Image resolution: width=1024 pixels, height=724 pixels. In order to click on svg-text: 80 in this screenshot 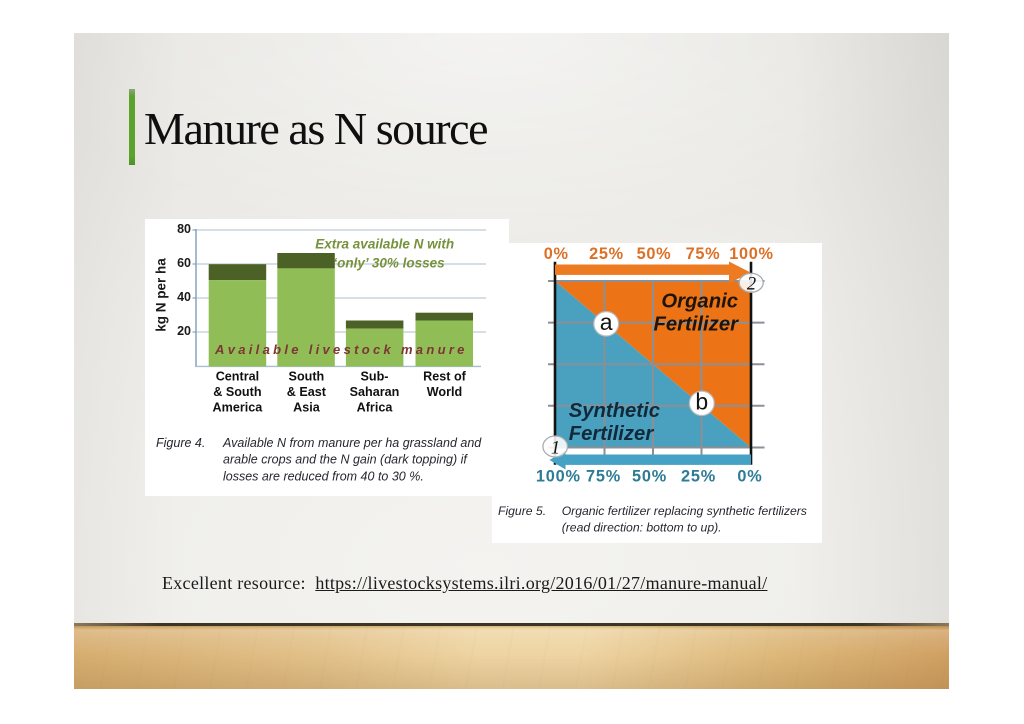, I will do `click(184, 229)`.